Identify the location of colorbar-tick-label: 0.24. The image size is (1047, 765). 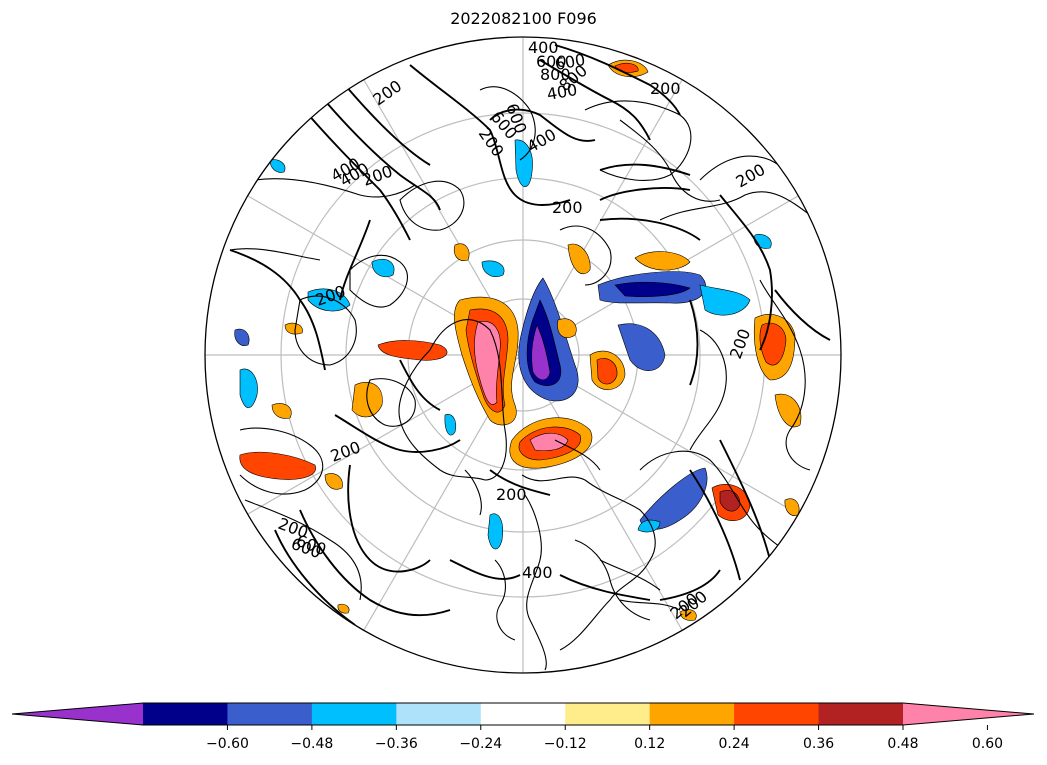
(734, 744).